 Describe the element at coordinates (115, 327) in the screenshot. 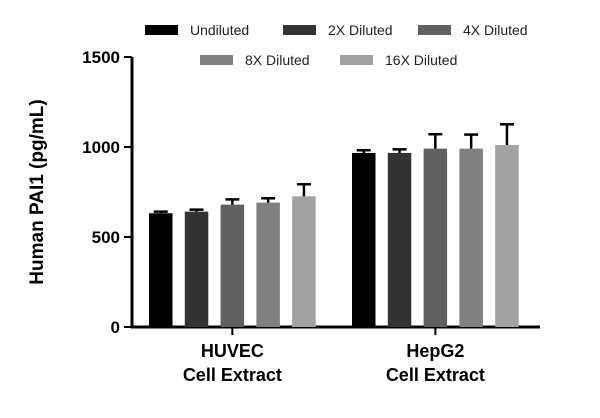

I see `y-tick-label: 0` at that location.